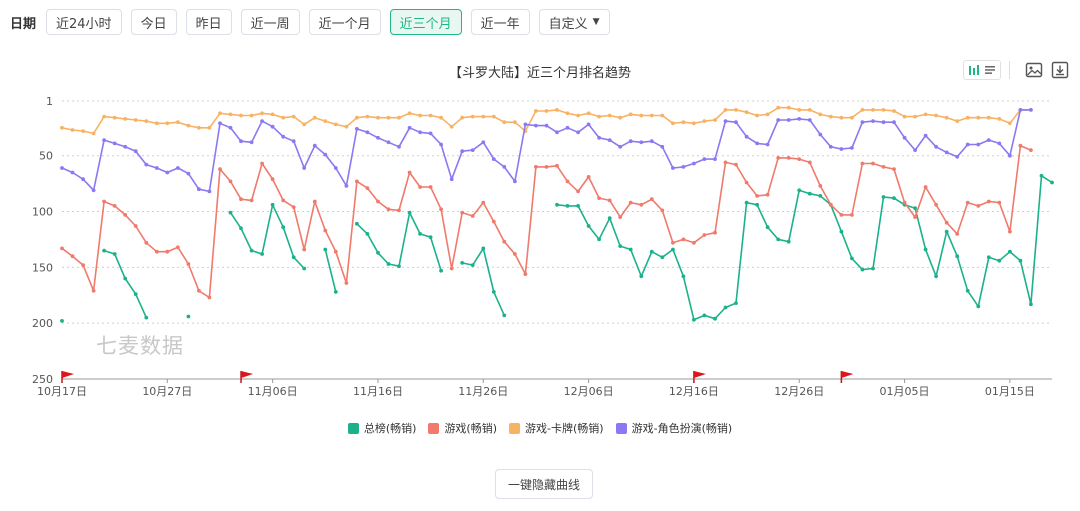  I want to click on date-filter-button-6: 近一年, so click(500, 22).